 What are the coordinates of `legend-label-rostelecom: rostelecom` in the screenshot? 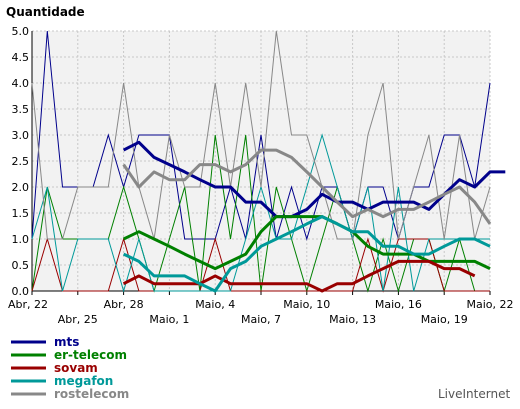 It's located at (91, 394).